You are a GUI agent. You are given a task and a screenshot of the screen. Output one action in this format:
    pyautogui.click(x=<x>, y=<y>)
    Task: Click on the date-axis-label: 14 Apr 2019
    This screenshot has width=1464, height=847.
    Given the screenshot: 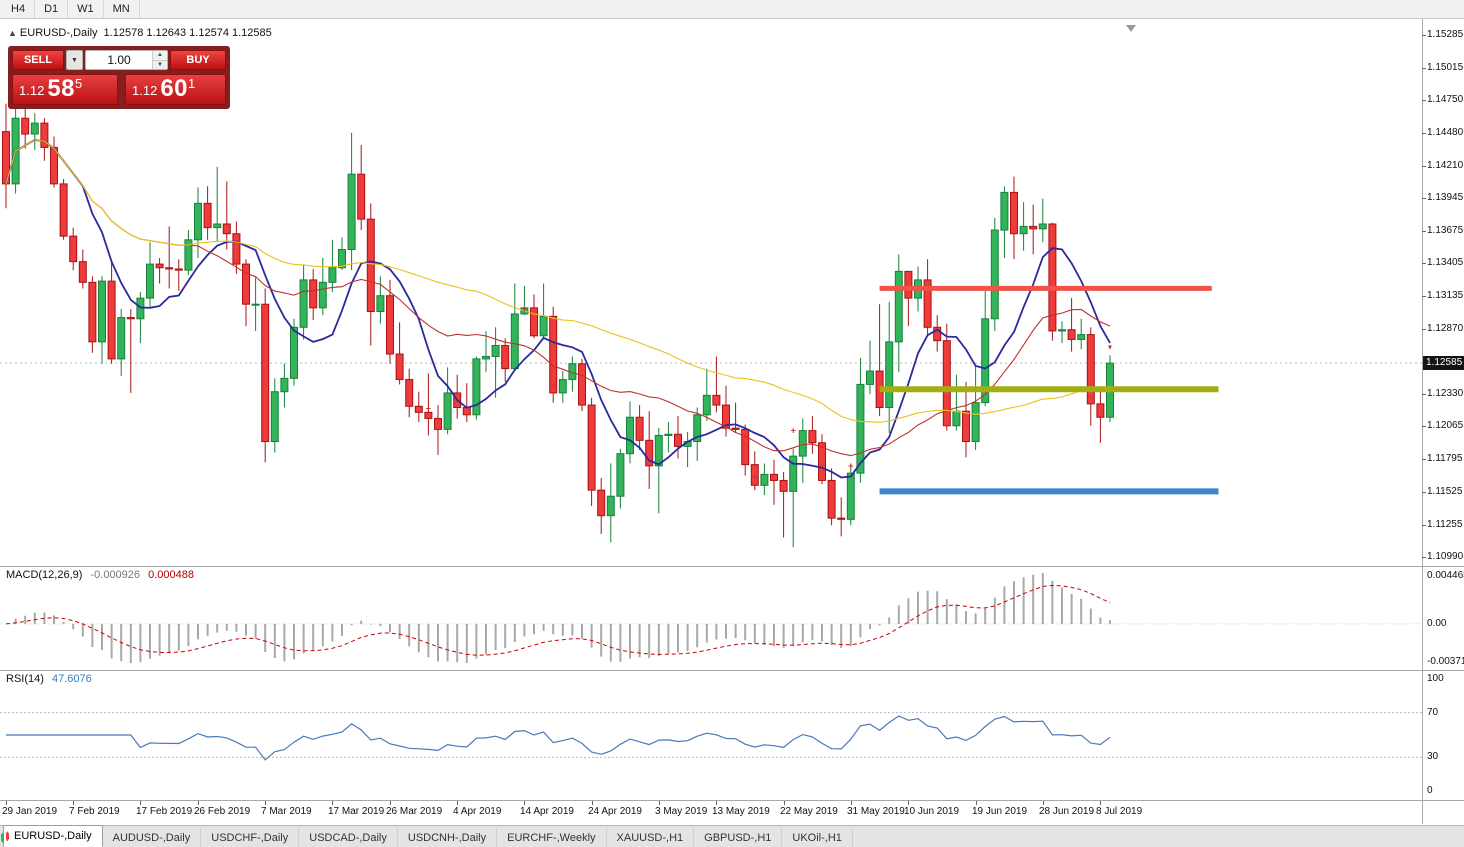 What is the action you would take?
    pyautogui.click(x=547, y=811)
    